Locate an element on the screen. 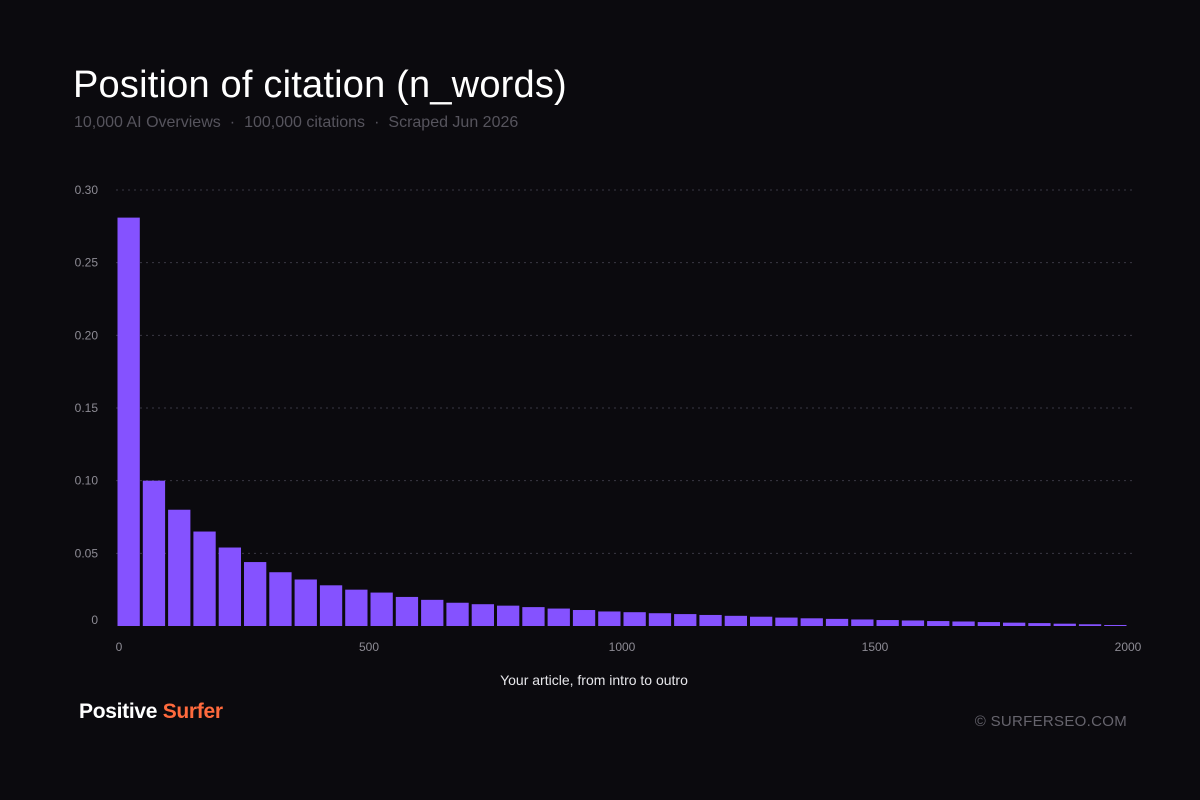  y-tick-label: 0.25 is located at coordinates (87, 263).